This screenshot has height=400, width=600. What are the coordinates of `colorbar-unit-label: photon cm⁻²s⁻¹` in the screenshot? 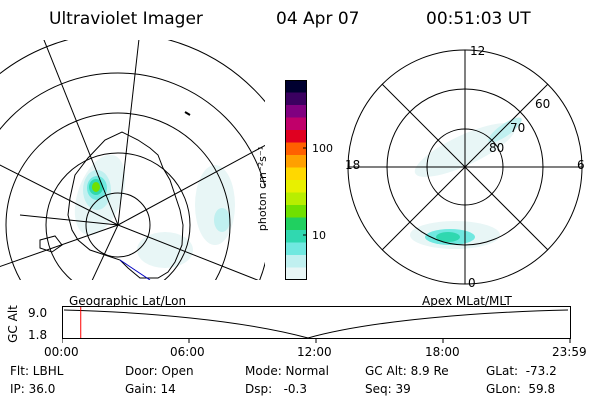 It's located at (263, 188).